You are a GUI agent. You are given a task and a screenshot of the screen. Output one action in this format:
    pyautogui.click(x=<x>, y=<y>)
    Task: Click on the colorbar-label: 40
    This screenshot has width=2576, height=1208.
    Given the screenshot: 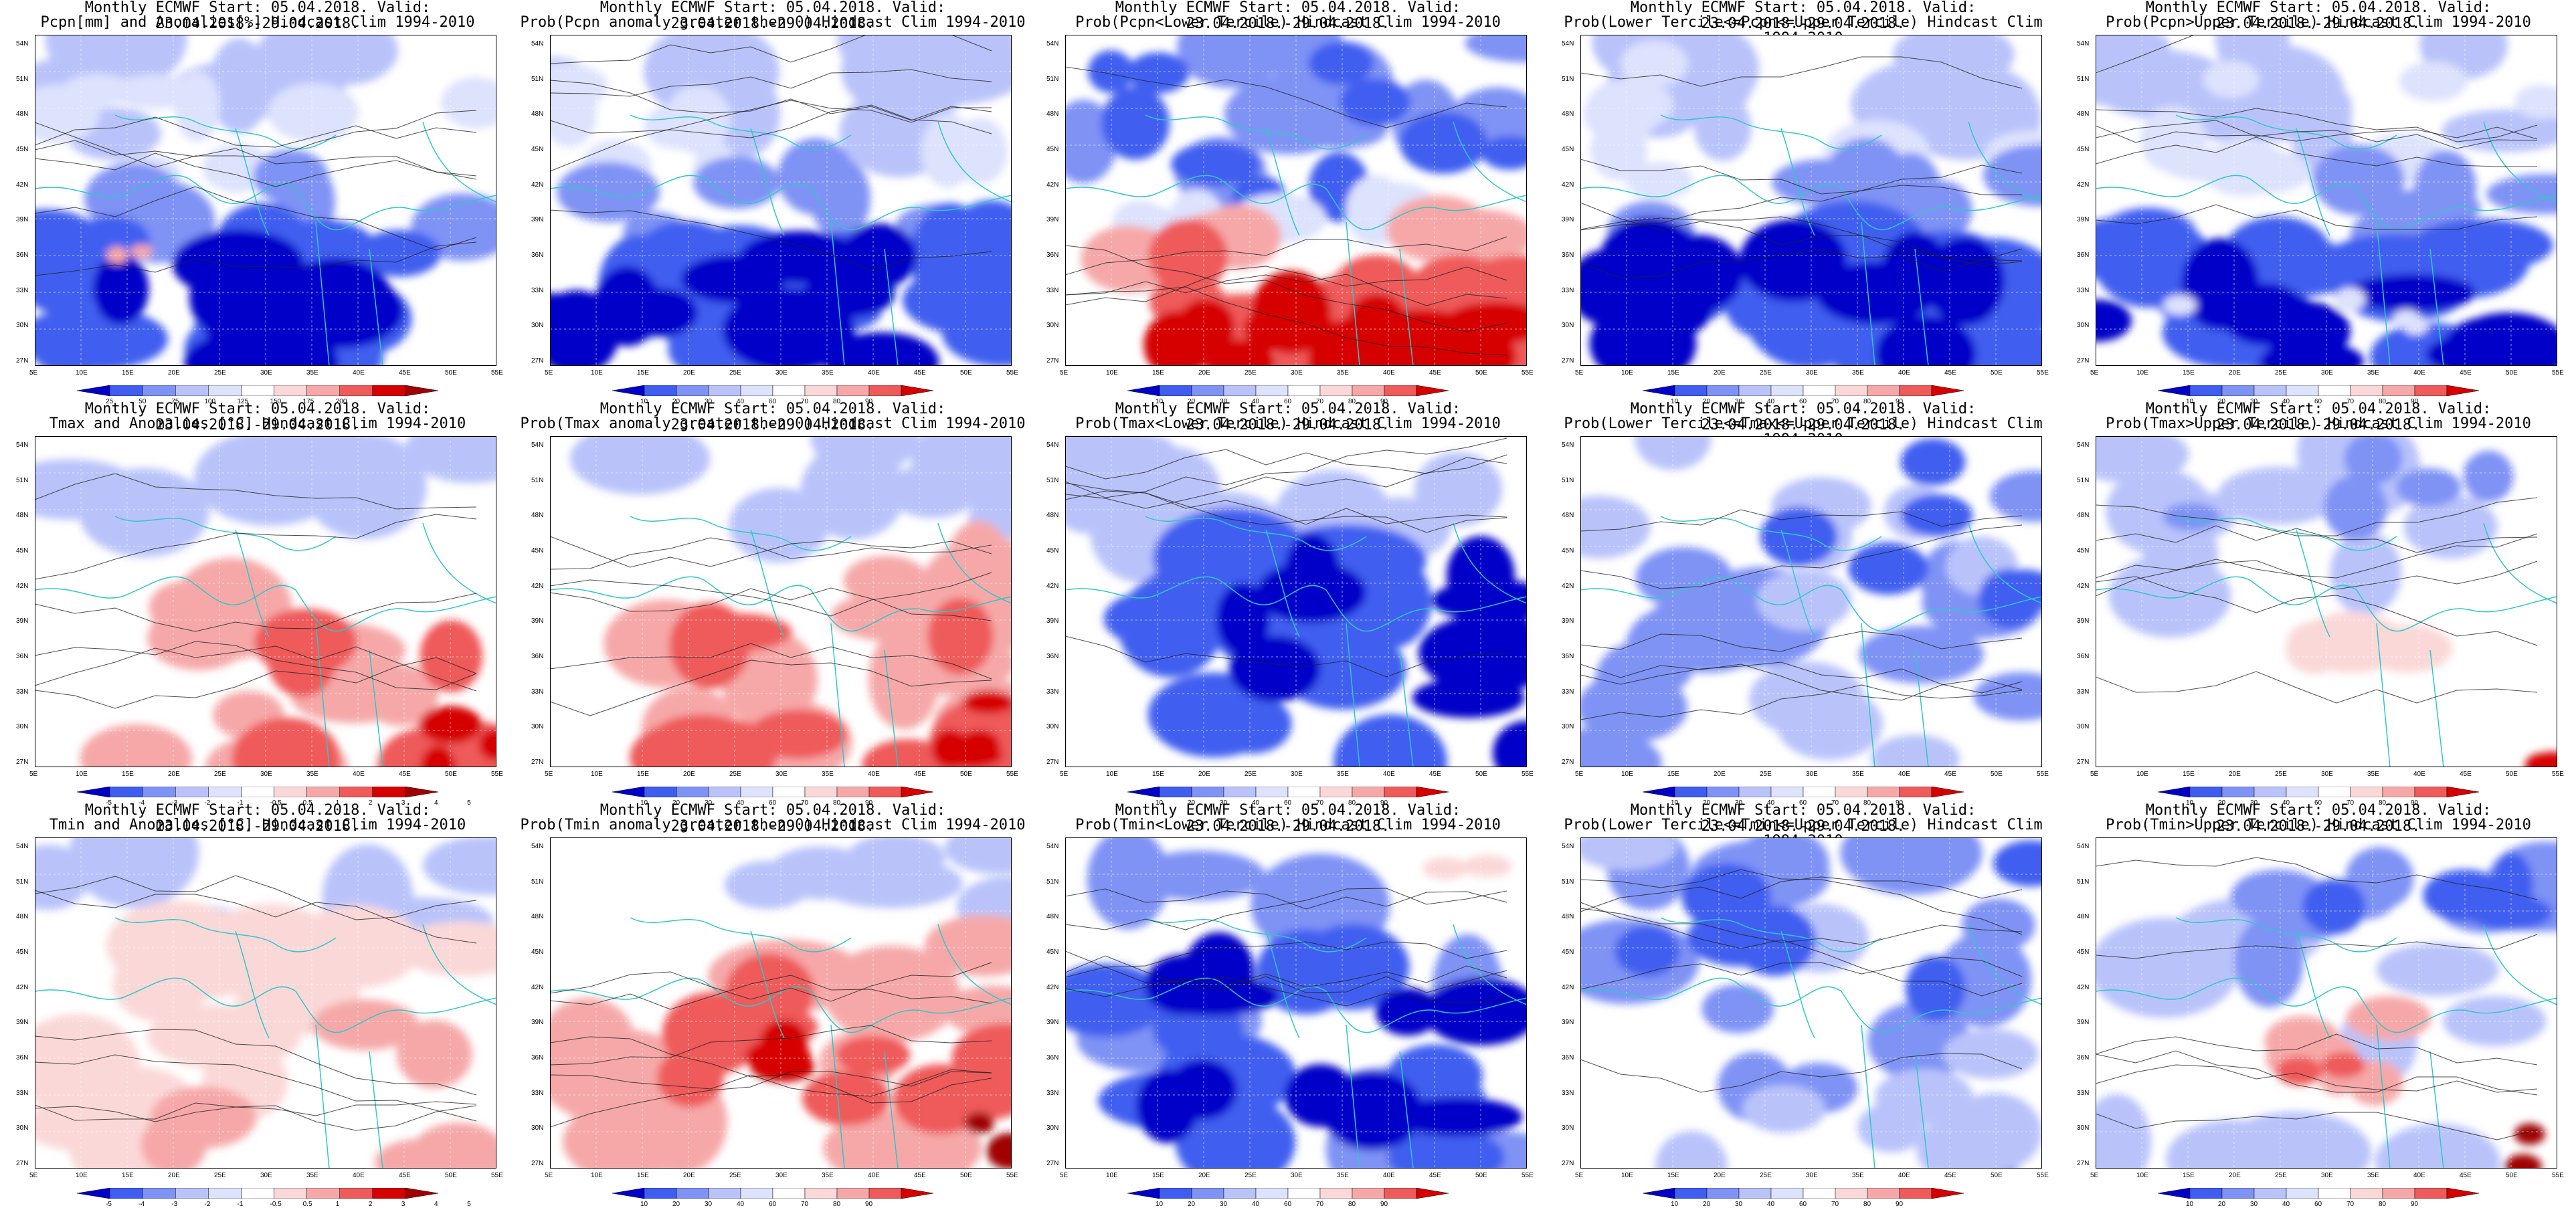 What is the action you would take?
    pyautogui.click(x=1771, y=803)
    